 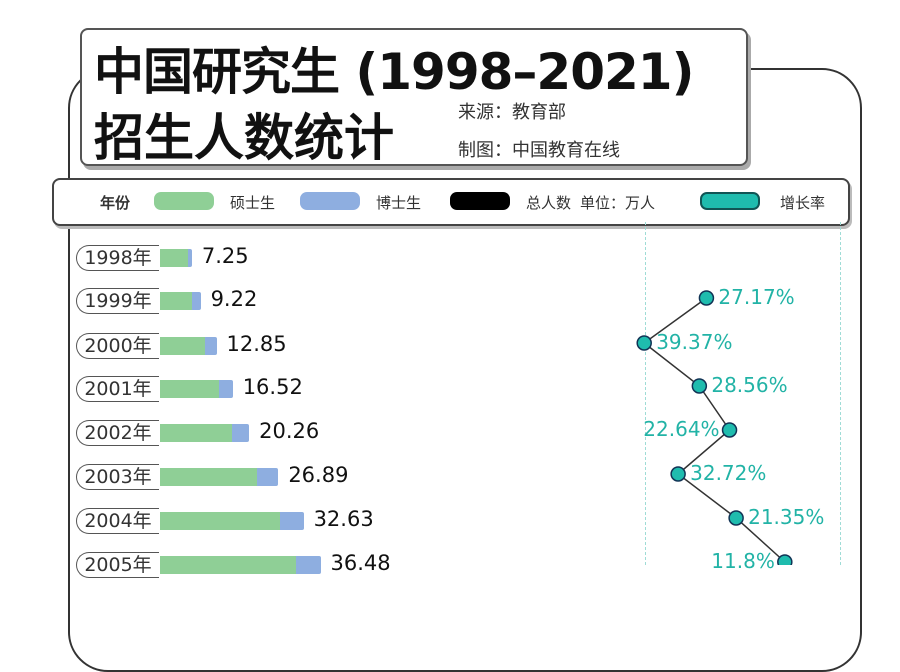 What do you see at coordinates (289, 431) in the screenshot?
I see `value-label: 20.26` at bounding box center [289, 431].